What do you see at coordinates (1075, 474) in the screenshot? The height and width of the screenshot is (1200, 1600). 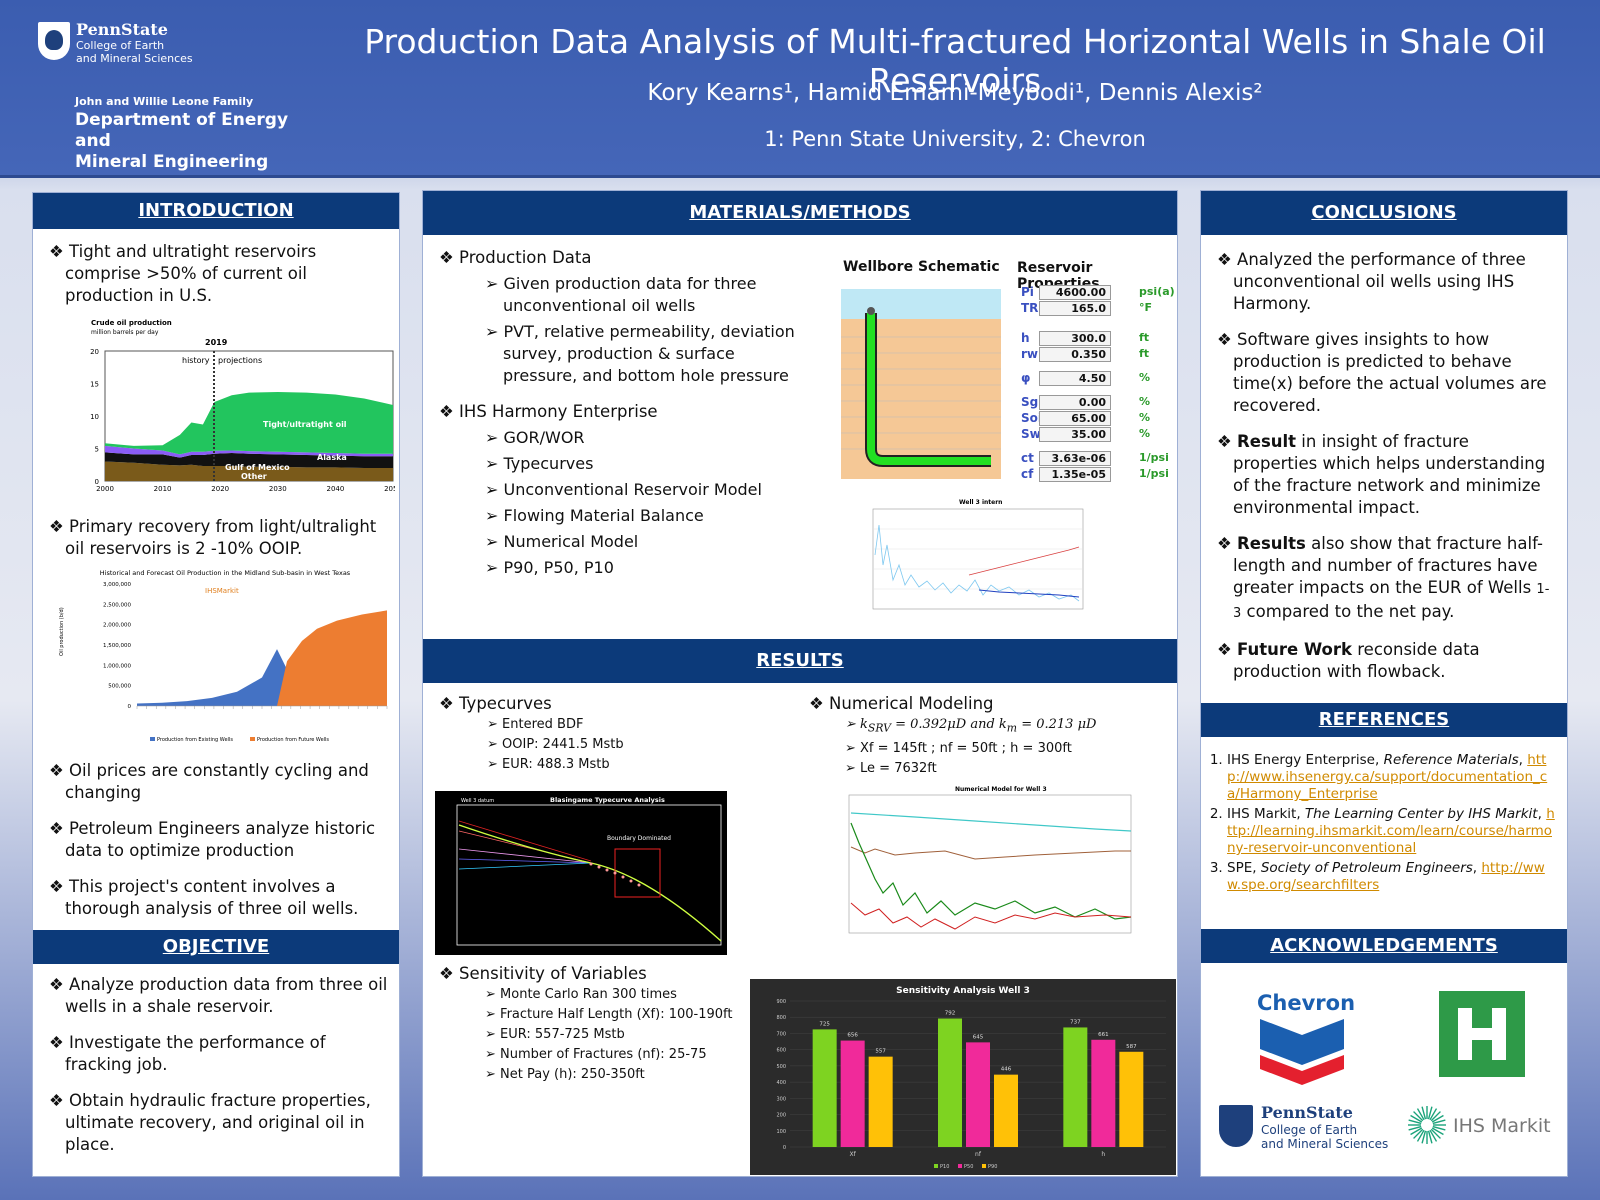 I see `prop-value-field: 1.35e-05` at bounding box center [1075, 474].